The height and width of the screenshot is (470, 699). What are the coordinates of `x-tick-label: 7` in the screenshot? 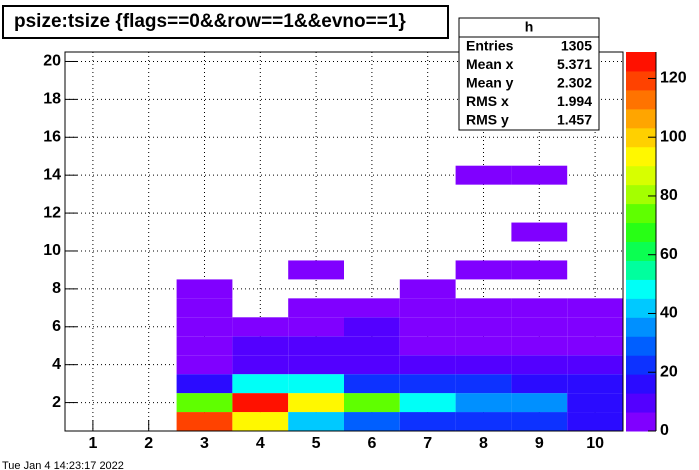 It's located at (427, 443).